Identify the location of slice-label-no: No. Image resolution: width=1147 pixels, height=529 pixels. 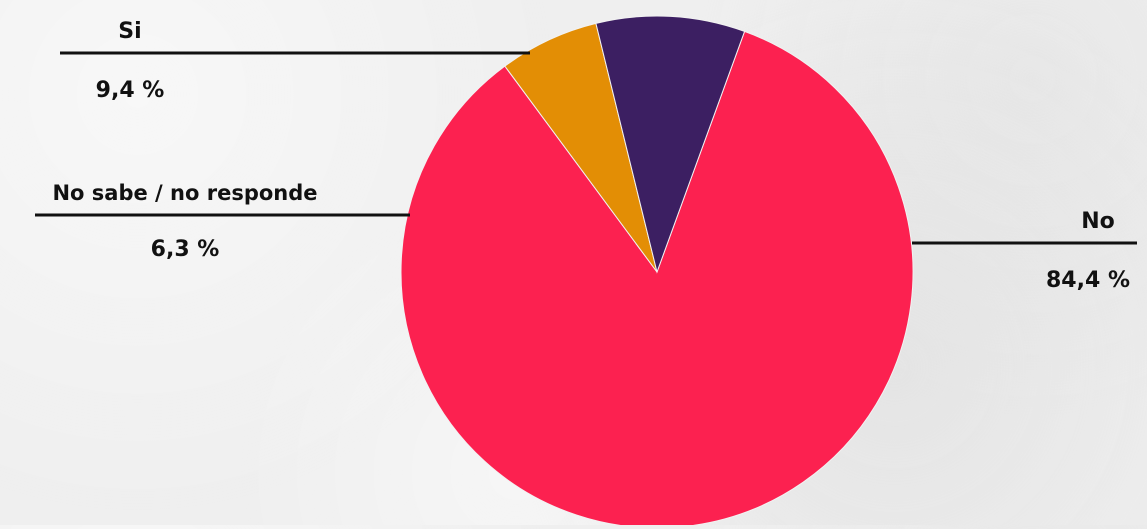
(1098, 221).